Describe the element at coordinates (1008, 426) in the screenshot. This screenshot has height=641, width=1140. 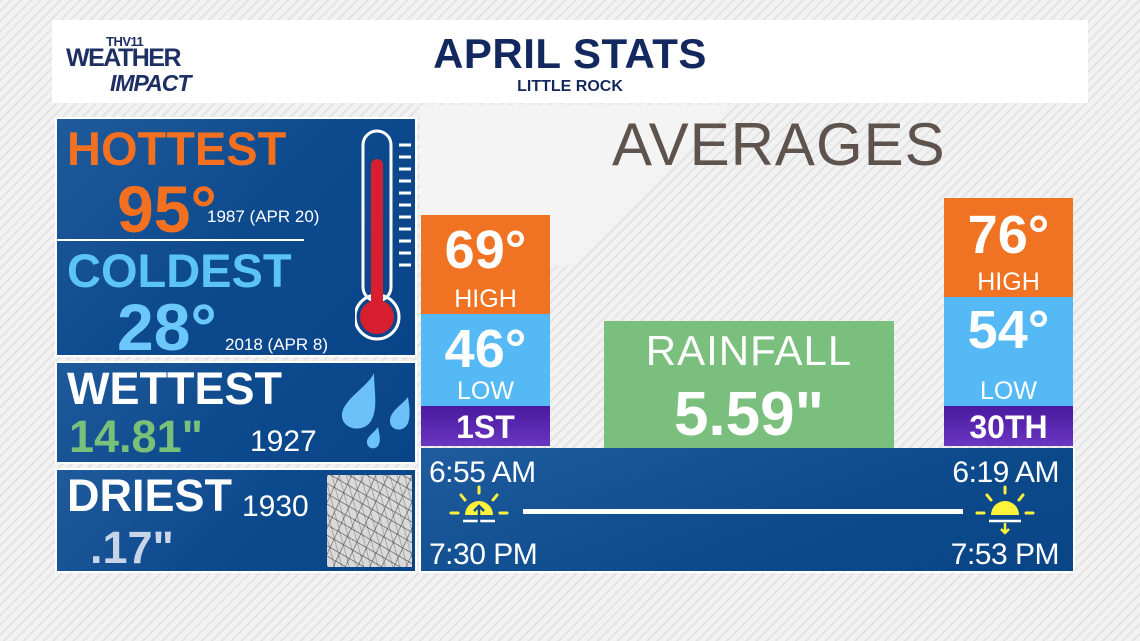
I see `end-day-label: 30TH` at that location.